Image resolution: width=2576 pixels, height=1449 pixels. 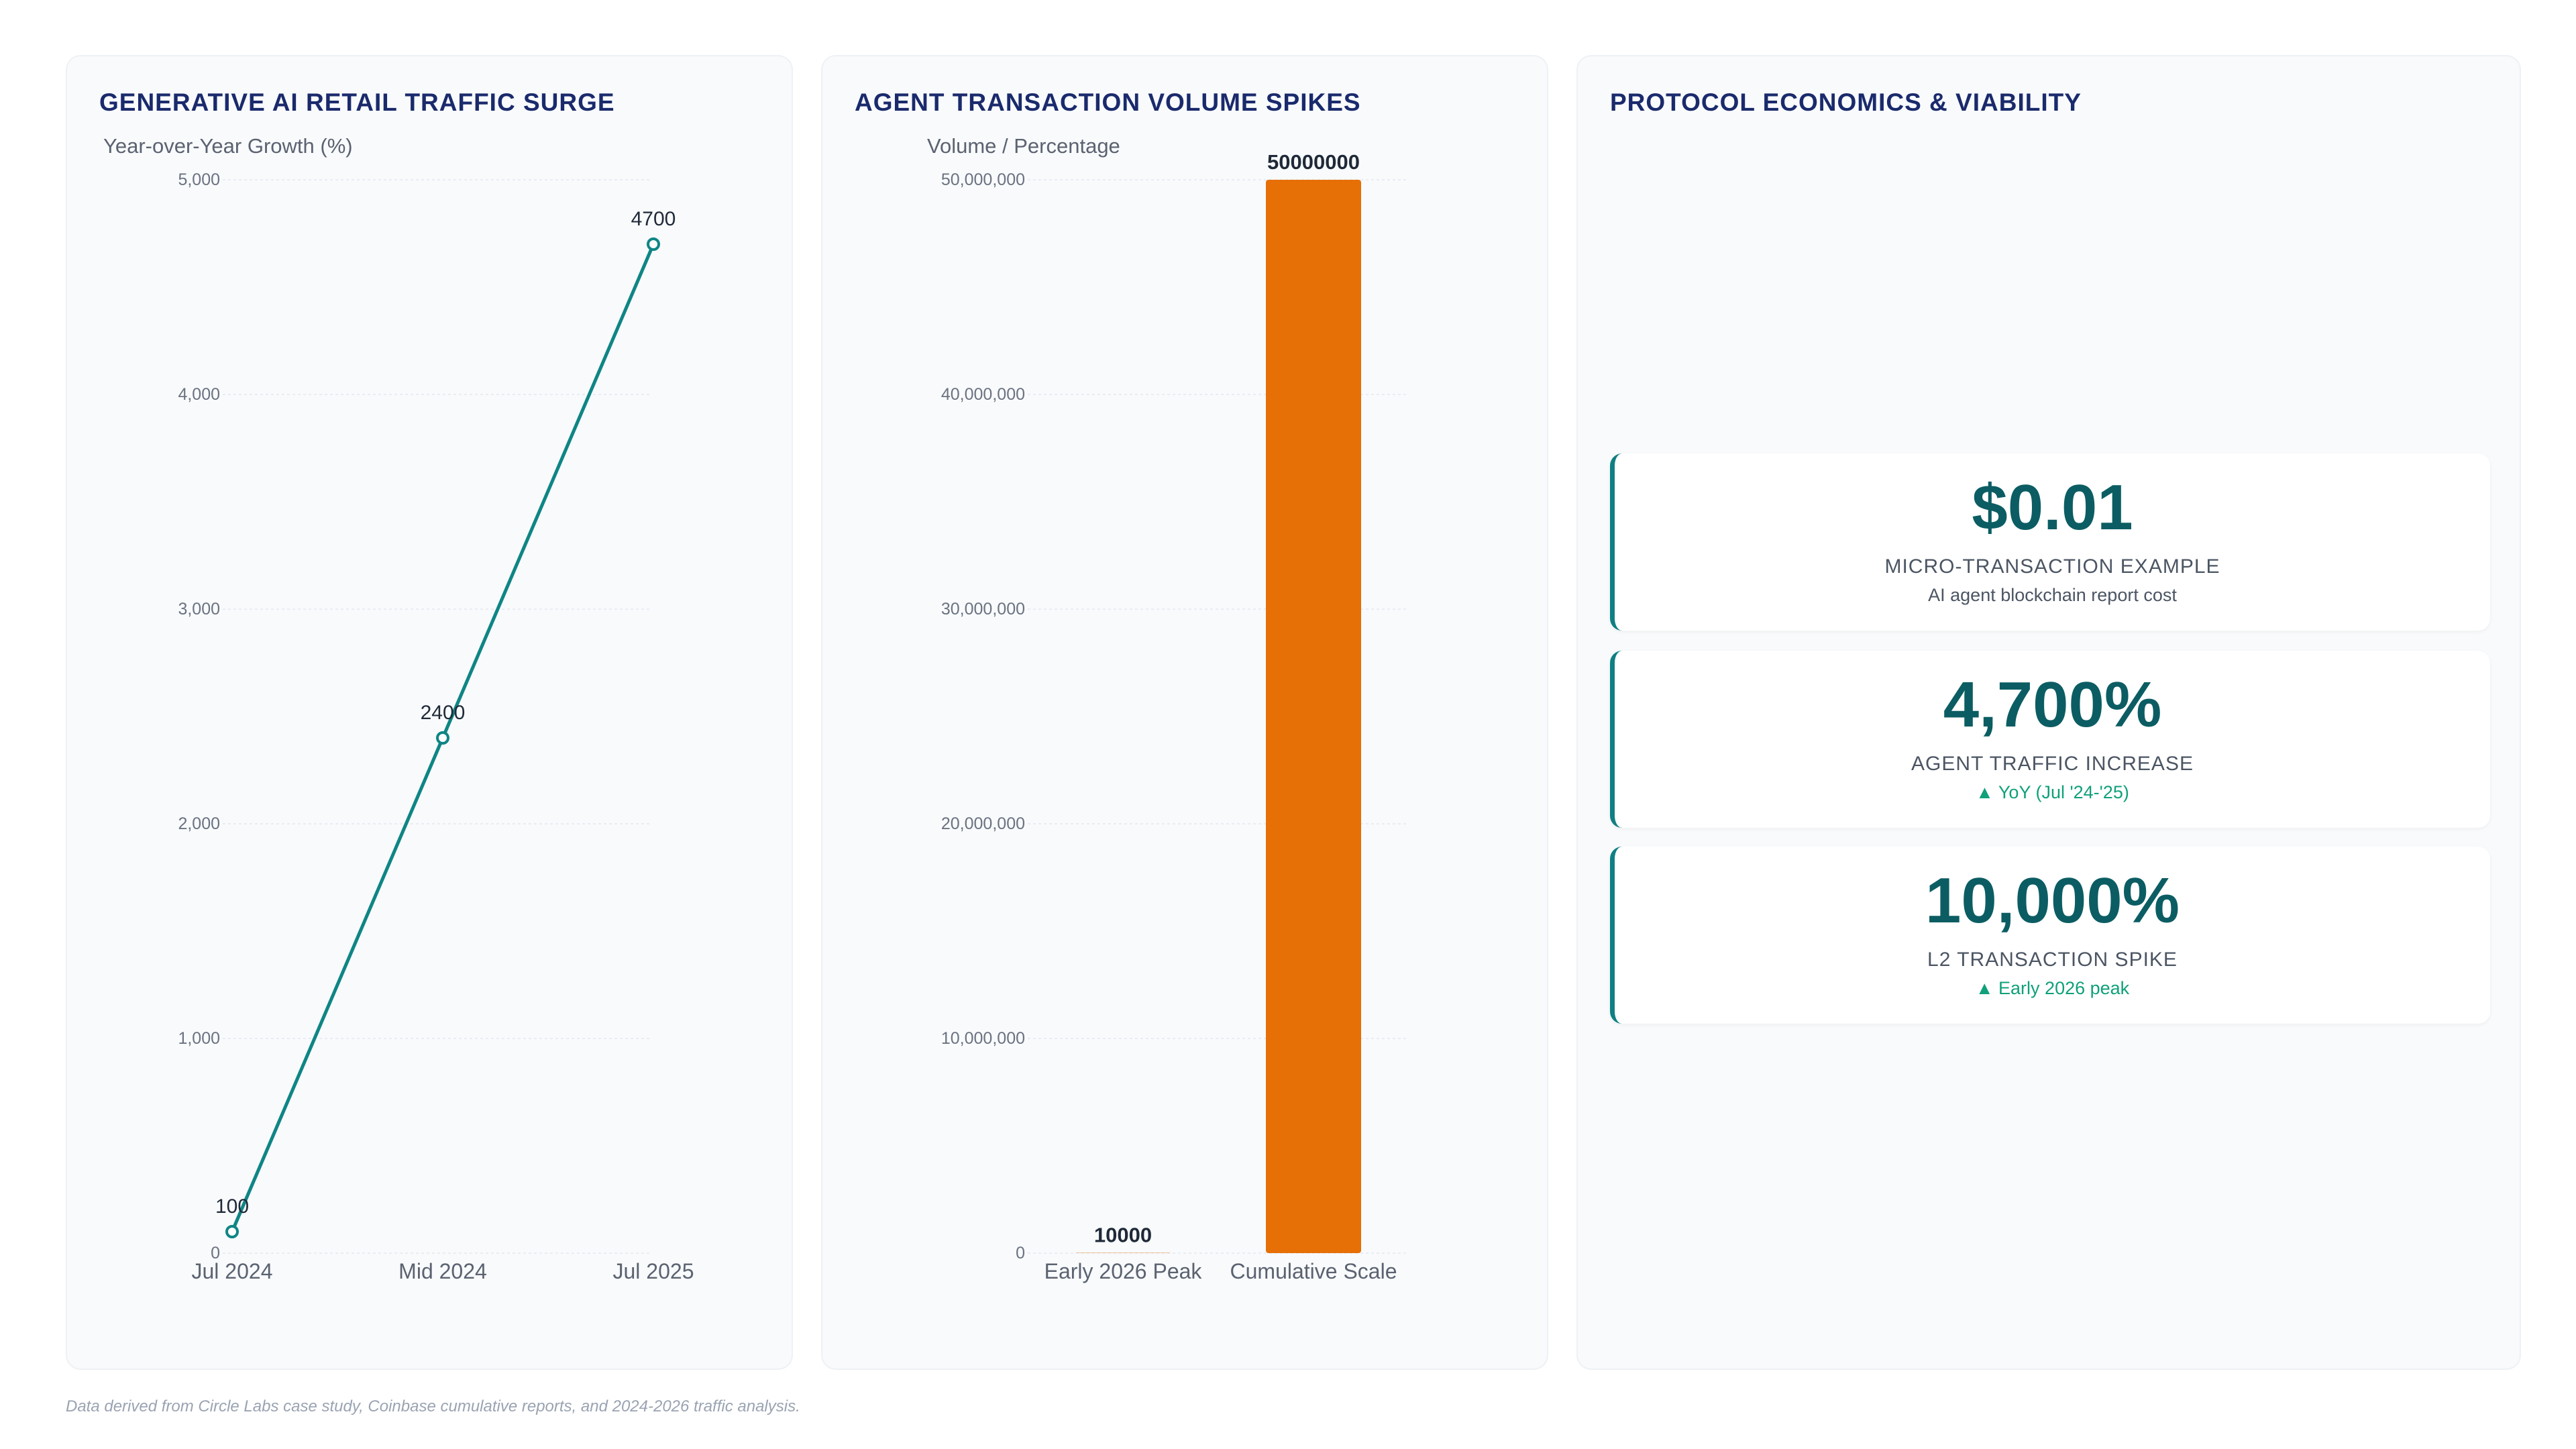 I want to click on x-tick-label: Early 2026 Peak, so click(x=1123, y=1271).